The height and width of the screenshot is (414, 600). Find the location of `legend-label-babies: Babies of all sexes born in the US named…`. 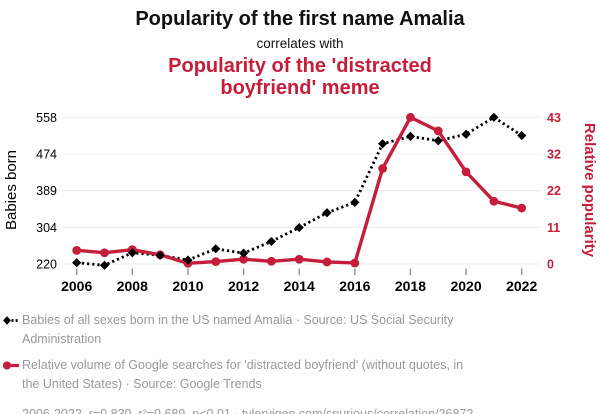

legend-label-babies: Babies of all sexes born in the US named… is located at coordinates (238, 329).